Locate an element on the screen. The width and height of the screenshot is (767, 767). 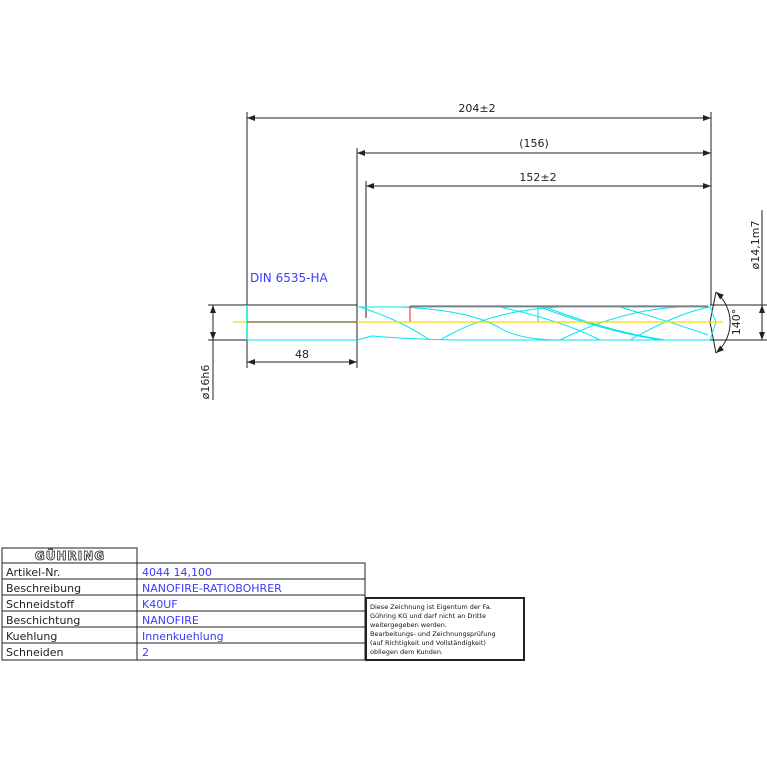
cutting-length-label: 152±2 is located at coordinates (537, 177).